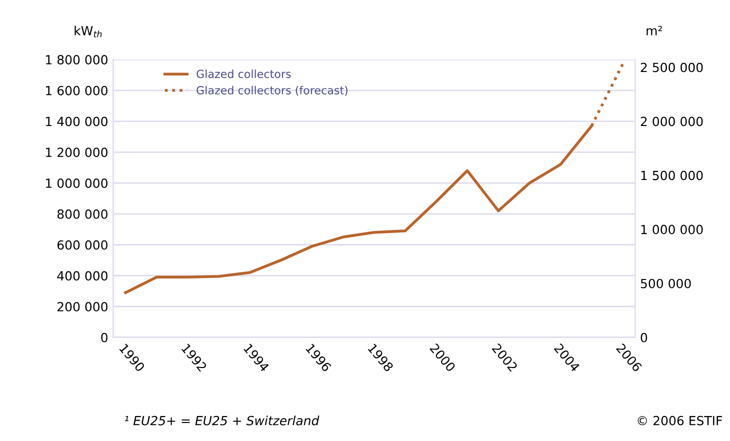 The width and height of the screenshot is (730, 441). What do you see at coordinates (77, 121) in the screenshot?
I see `y-tick-label: 1 400 000` at bounding box center [77, 121].